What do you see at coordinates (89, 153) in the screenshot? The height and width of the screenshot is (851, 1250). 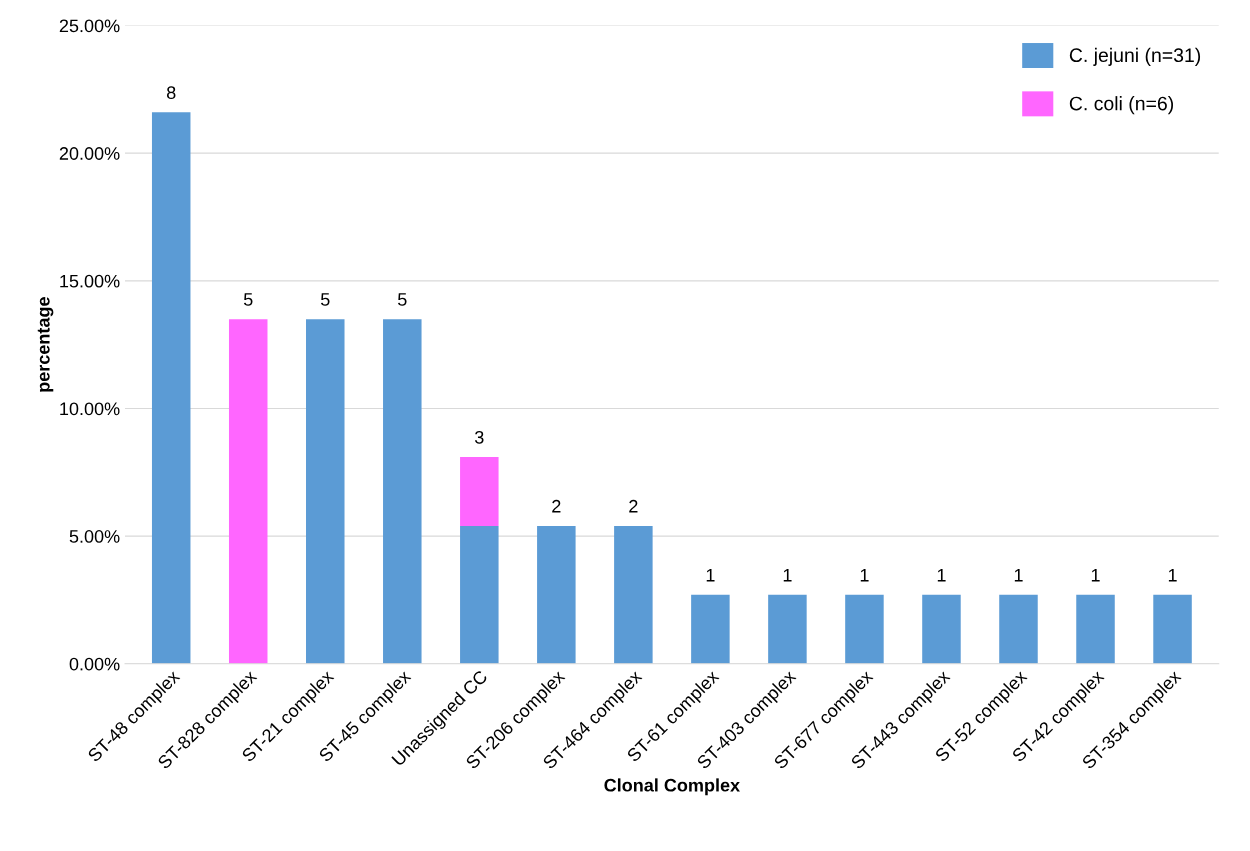 I see `y-tick-label: 20.00%` at bounding box center [89, 153].